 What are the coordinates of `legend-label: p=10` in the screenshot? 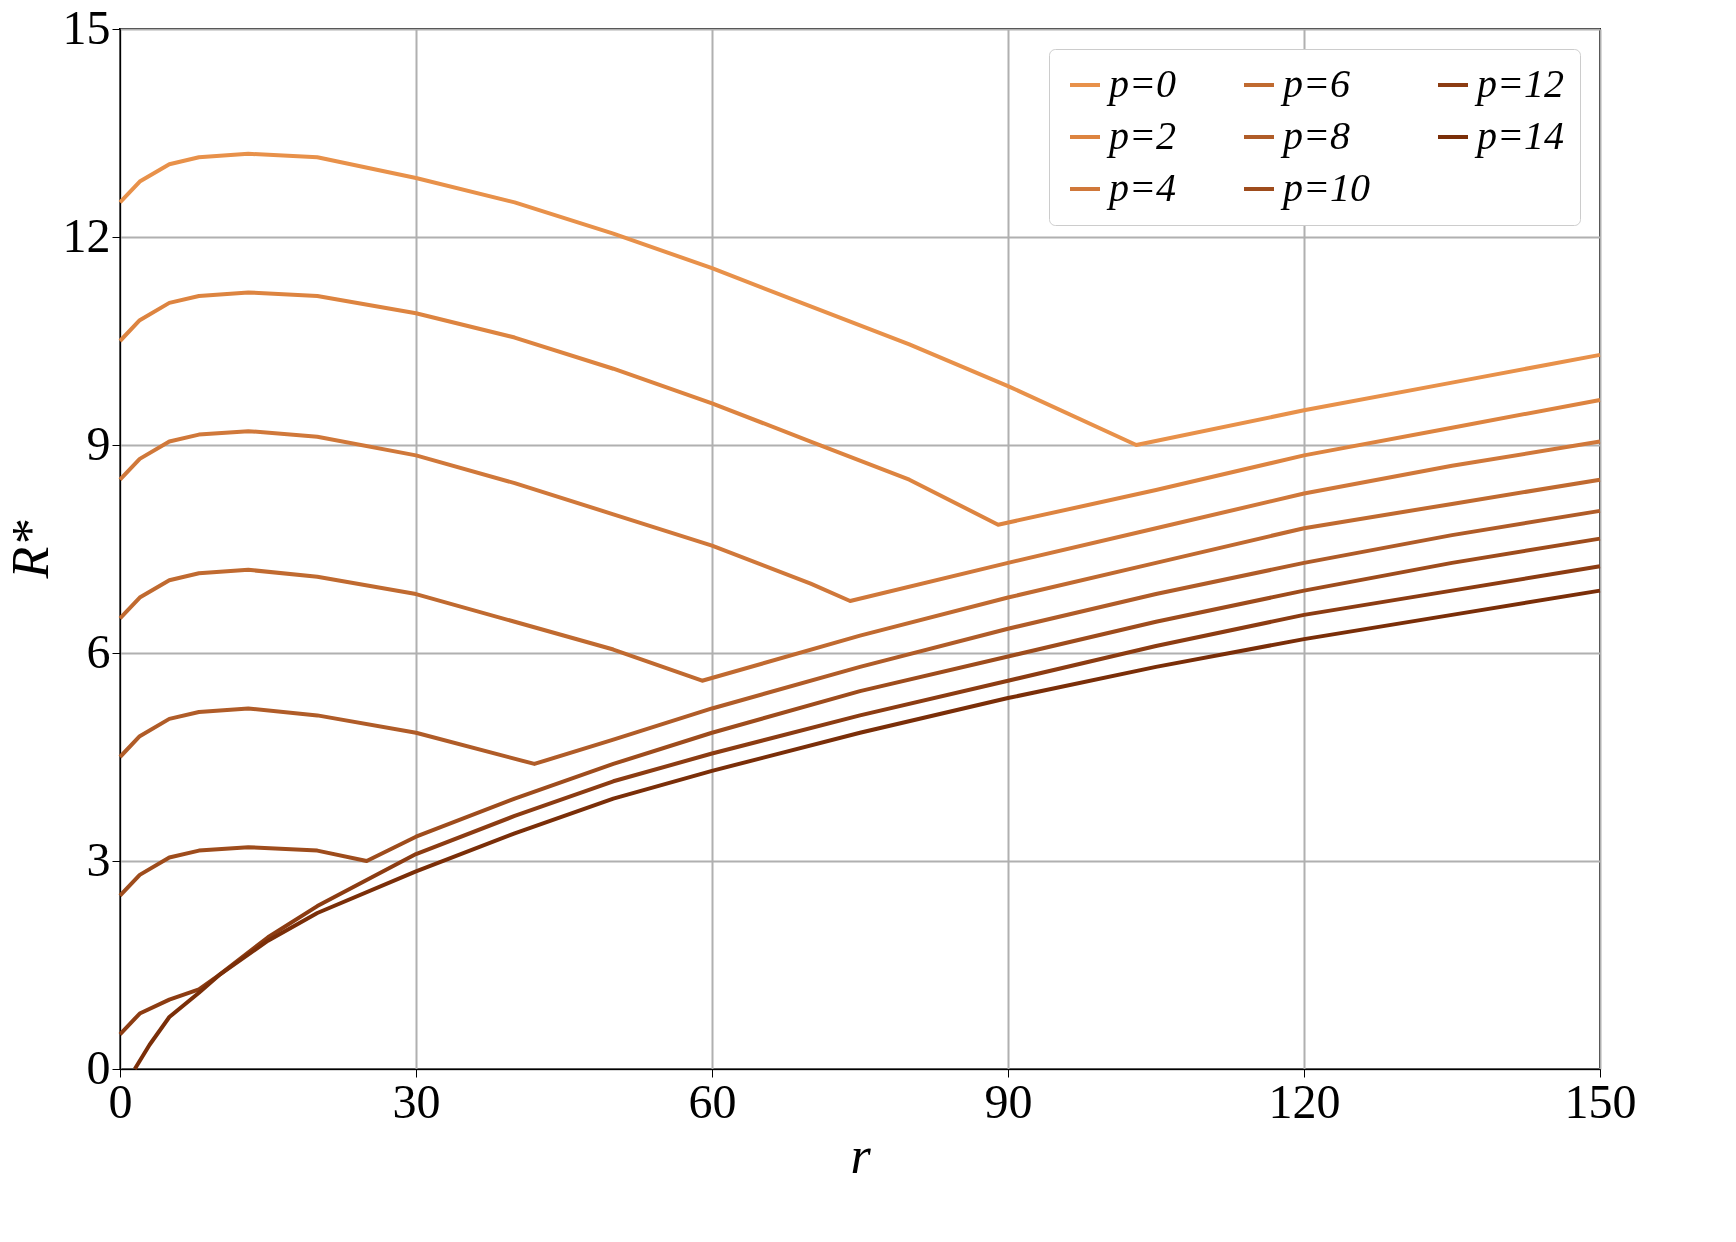 It's located at (1325, 187).